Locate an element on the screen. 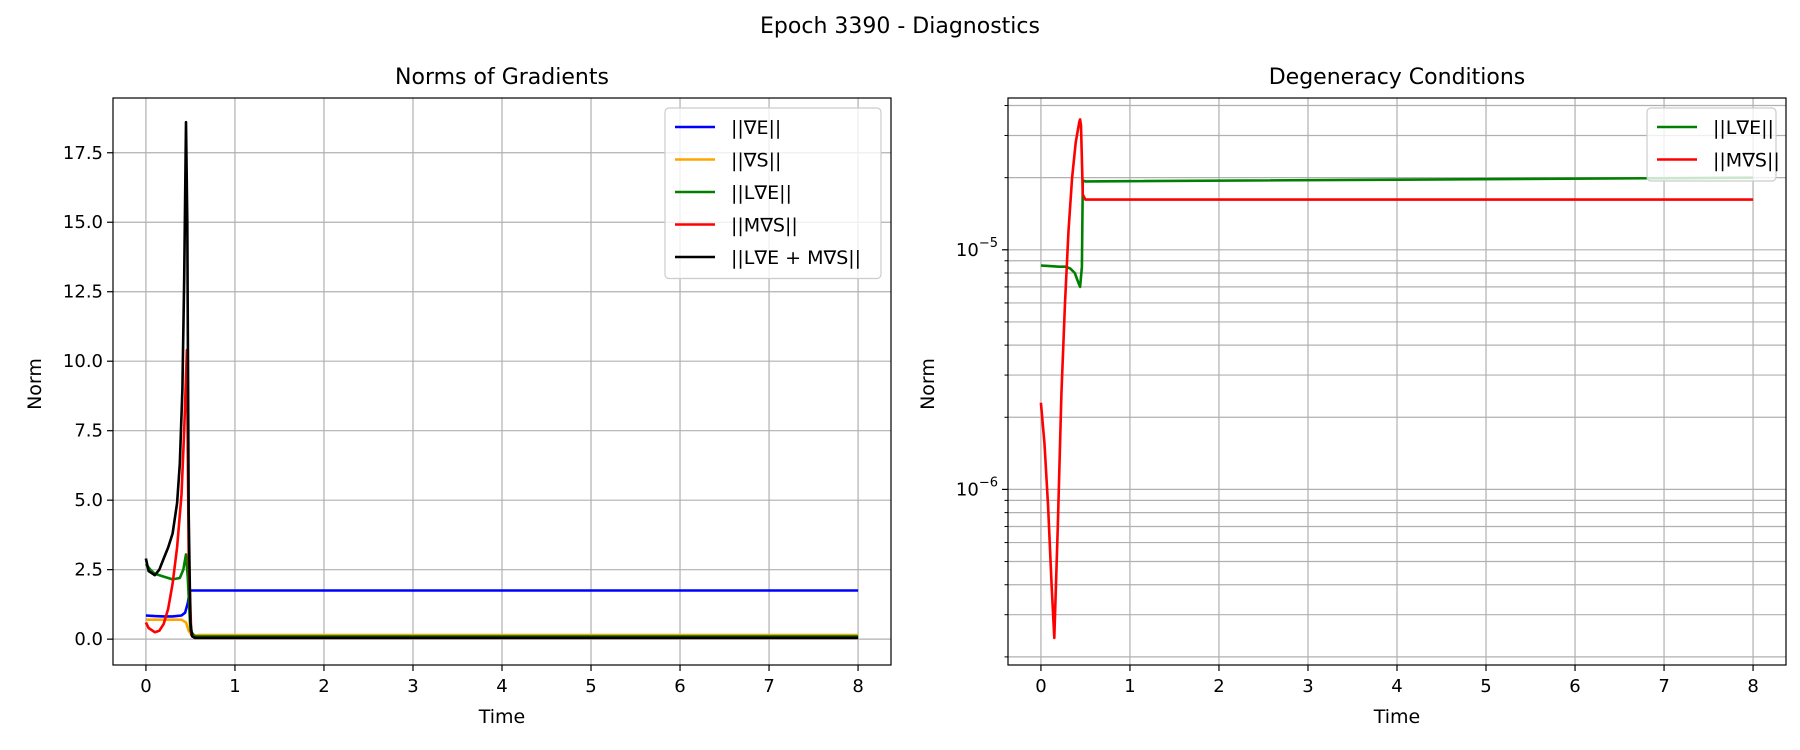 The image size is (1800, 750). legend-label: ||L∇E + M∇S|| is located at coordinates (796, 258).